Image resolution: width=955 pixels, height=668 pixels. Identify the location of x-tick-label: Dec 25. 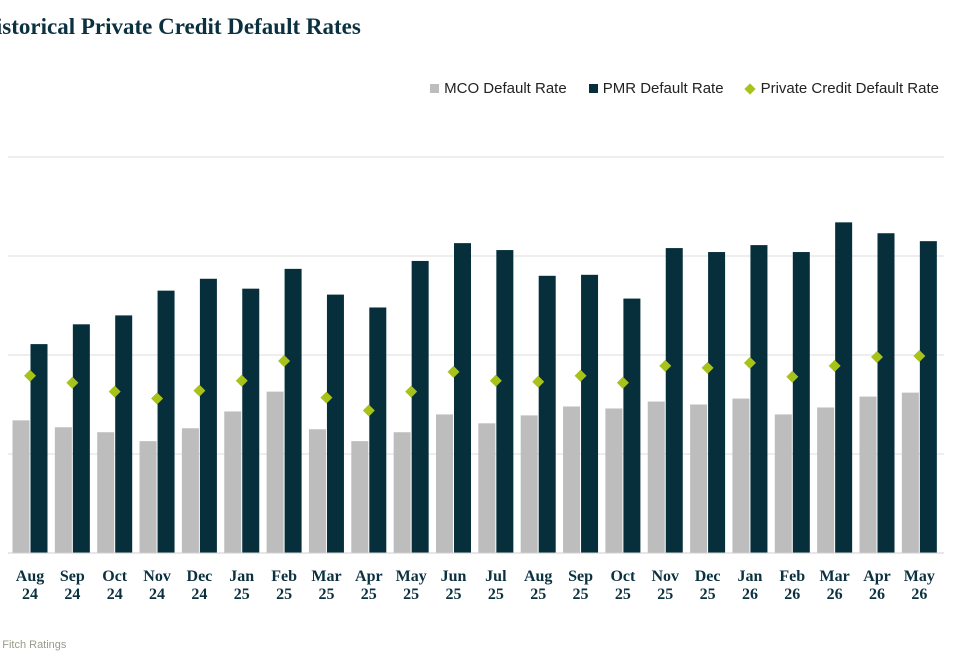
(708, 585).